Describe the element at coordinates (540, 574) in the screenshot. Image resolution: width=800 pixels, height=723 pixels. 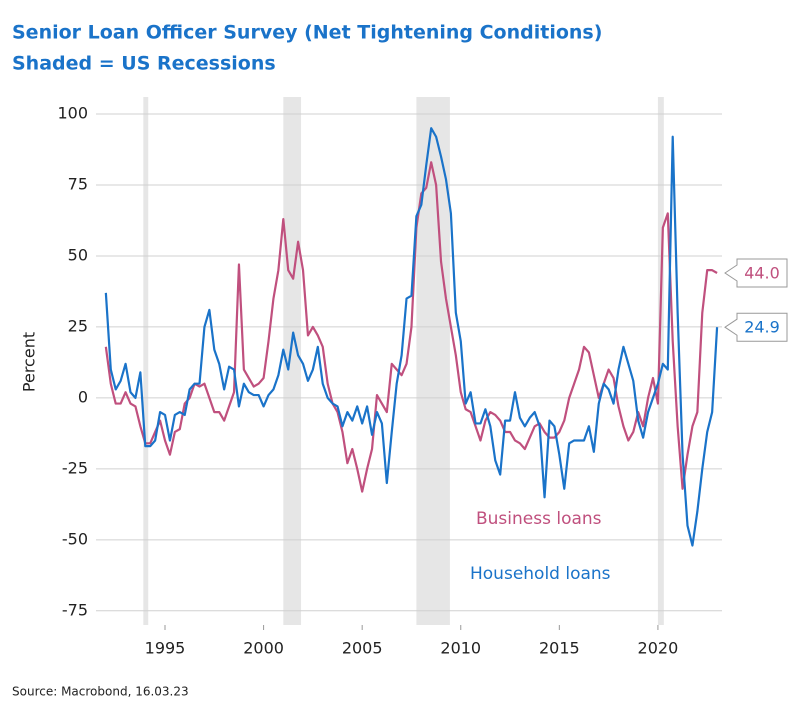
I see `series-label: Household loans` at that location.